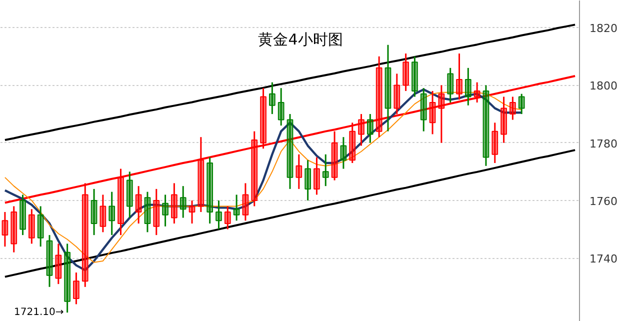  I want to click on y-tick-label: 1740, so click(604, 259).